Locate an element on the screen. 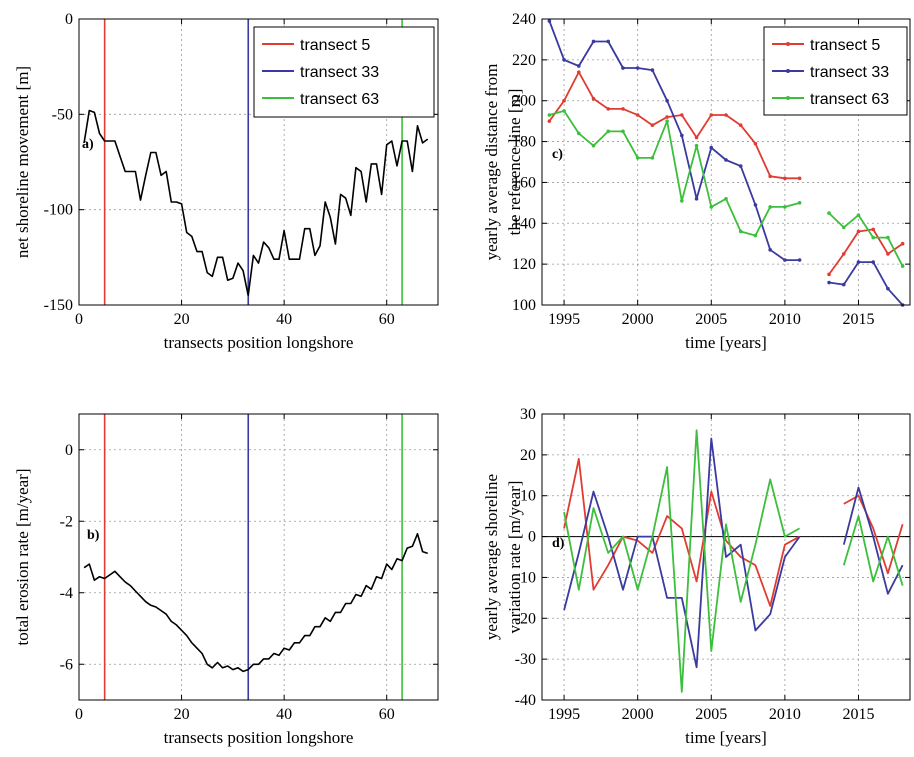  y-tick-label: -10 is located at coordinates (525, 577).